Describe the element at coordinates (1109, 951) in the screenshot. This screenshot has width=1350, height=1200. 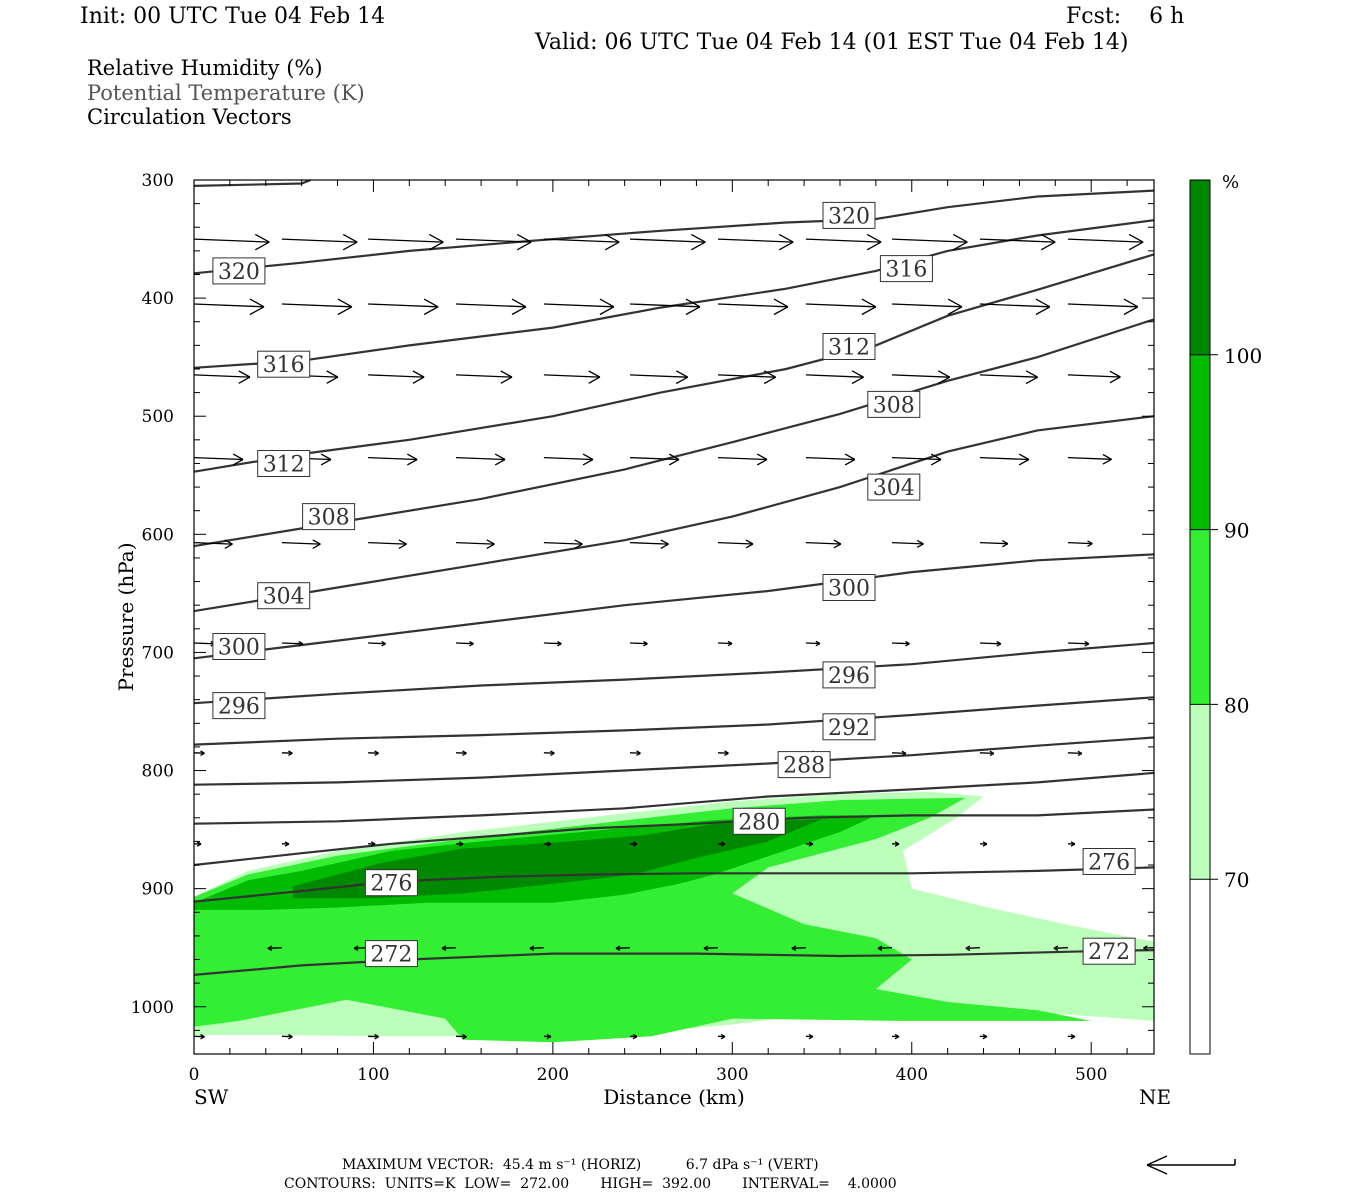
I see `contour-label: 272` at that location.